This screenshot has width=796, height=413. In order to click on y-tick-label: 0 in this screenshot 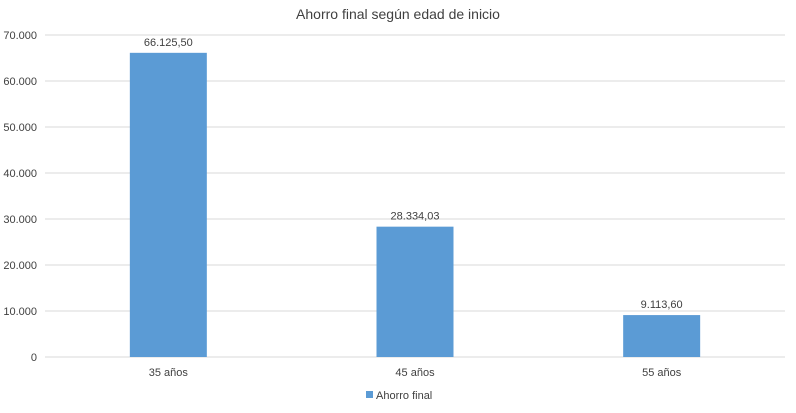, I will do `click(34, 358)`.